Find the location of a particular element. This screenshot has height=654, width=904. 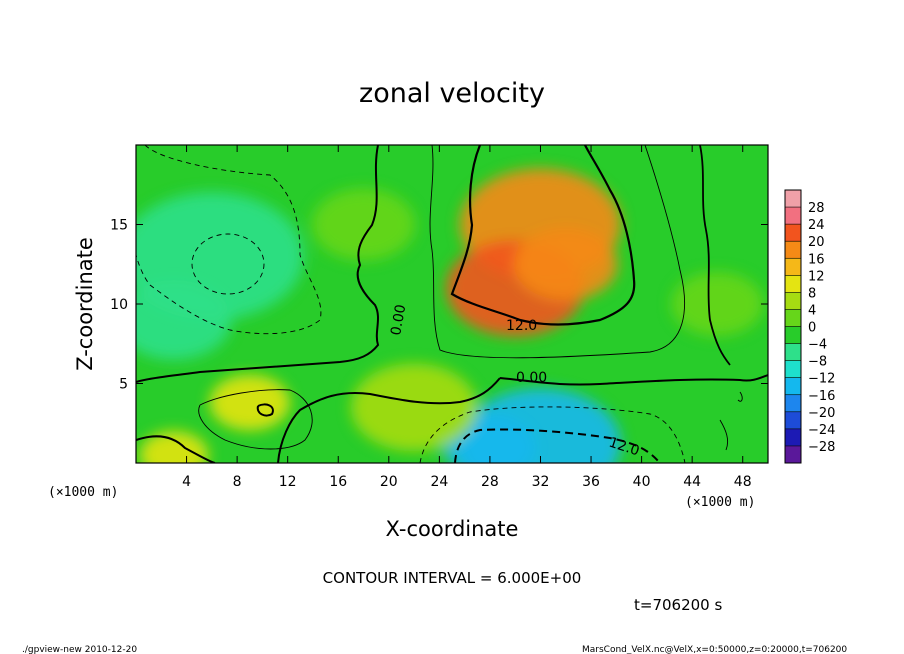

x-tick-label: 40 is located at coordinates (642, 482).